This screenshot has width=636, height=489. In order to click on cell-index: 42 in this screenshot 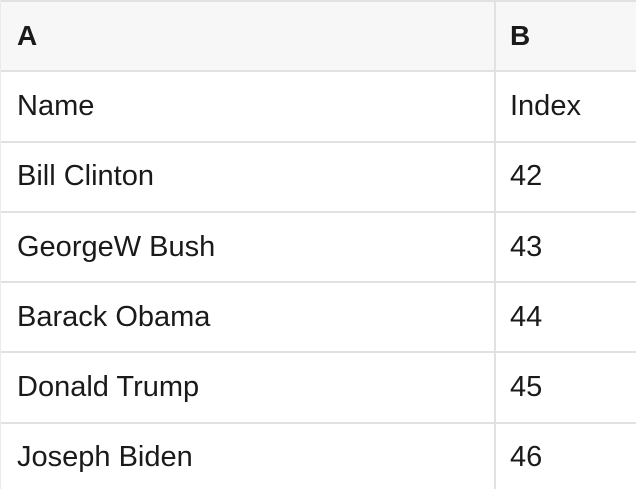, I will do `click(526, 176)`.